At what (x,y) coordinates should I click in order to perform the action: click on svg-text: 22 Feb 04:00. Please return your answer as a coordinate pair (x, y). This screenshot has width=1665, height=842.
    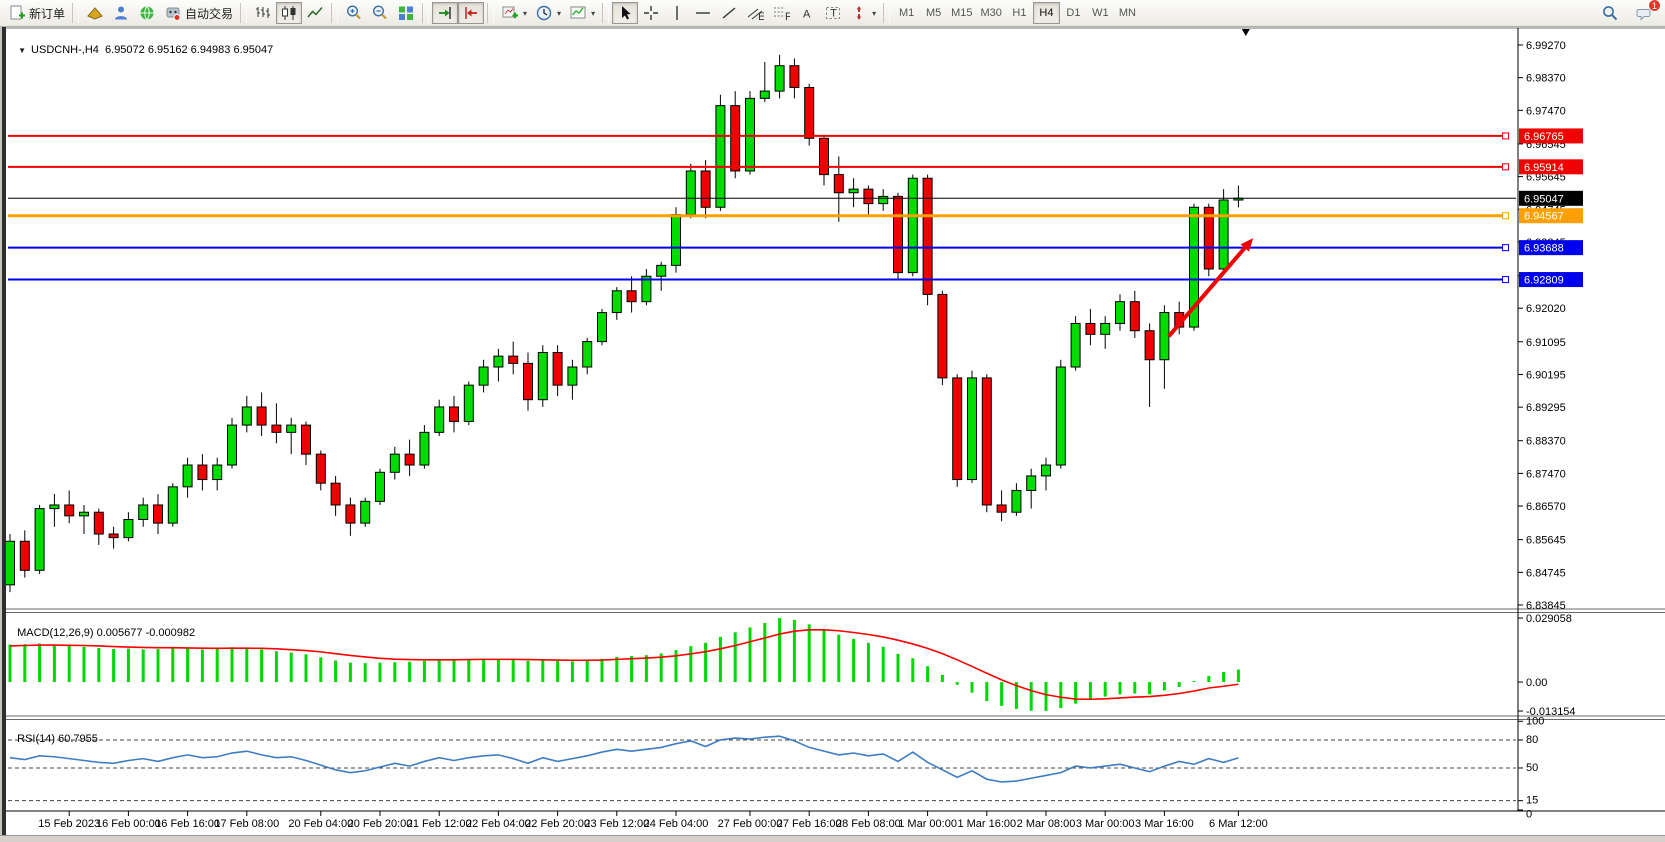
    Looking at the image, I should click on (498, 824).